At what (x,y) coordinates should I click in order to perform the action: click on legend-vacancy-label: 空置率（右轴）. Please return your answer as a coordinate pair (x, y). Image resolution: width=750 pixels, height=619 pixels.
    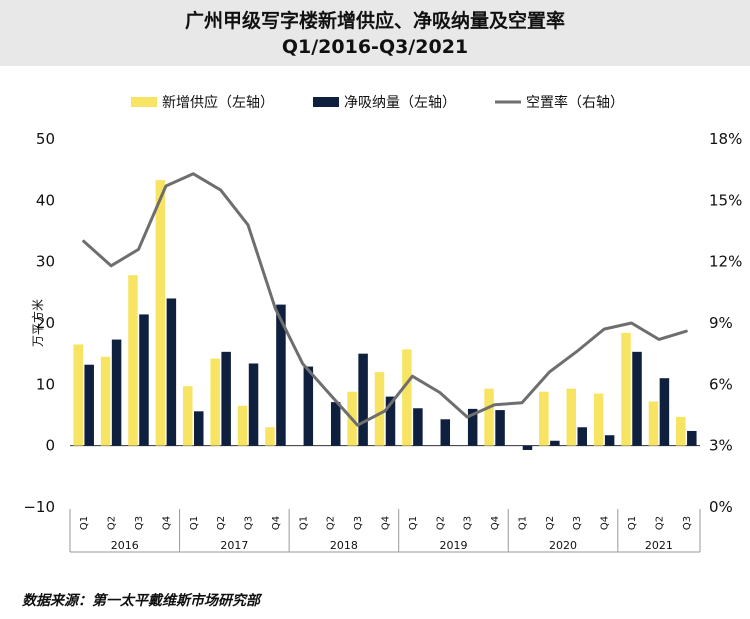
    Looking at the image, I should click on (575, 102).